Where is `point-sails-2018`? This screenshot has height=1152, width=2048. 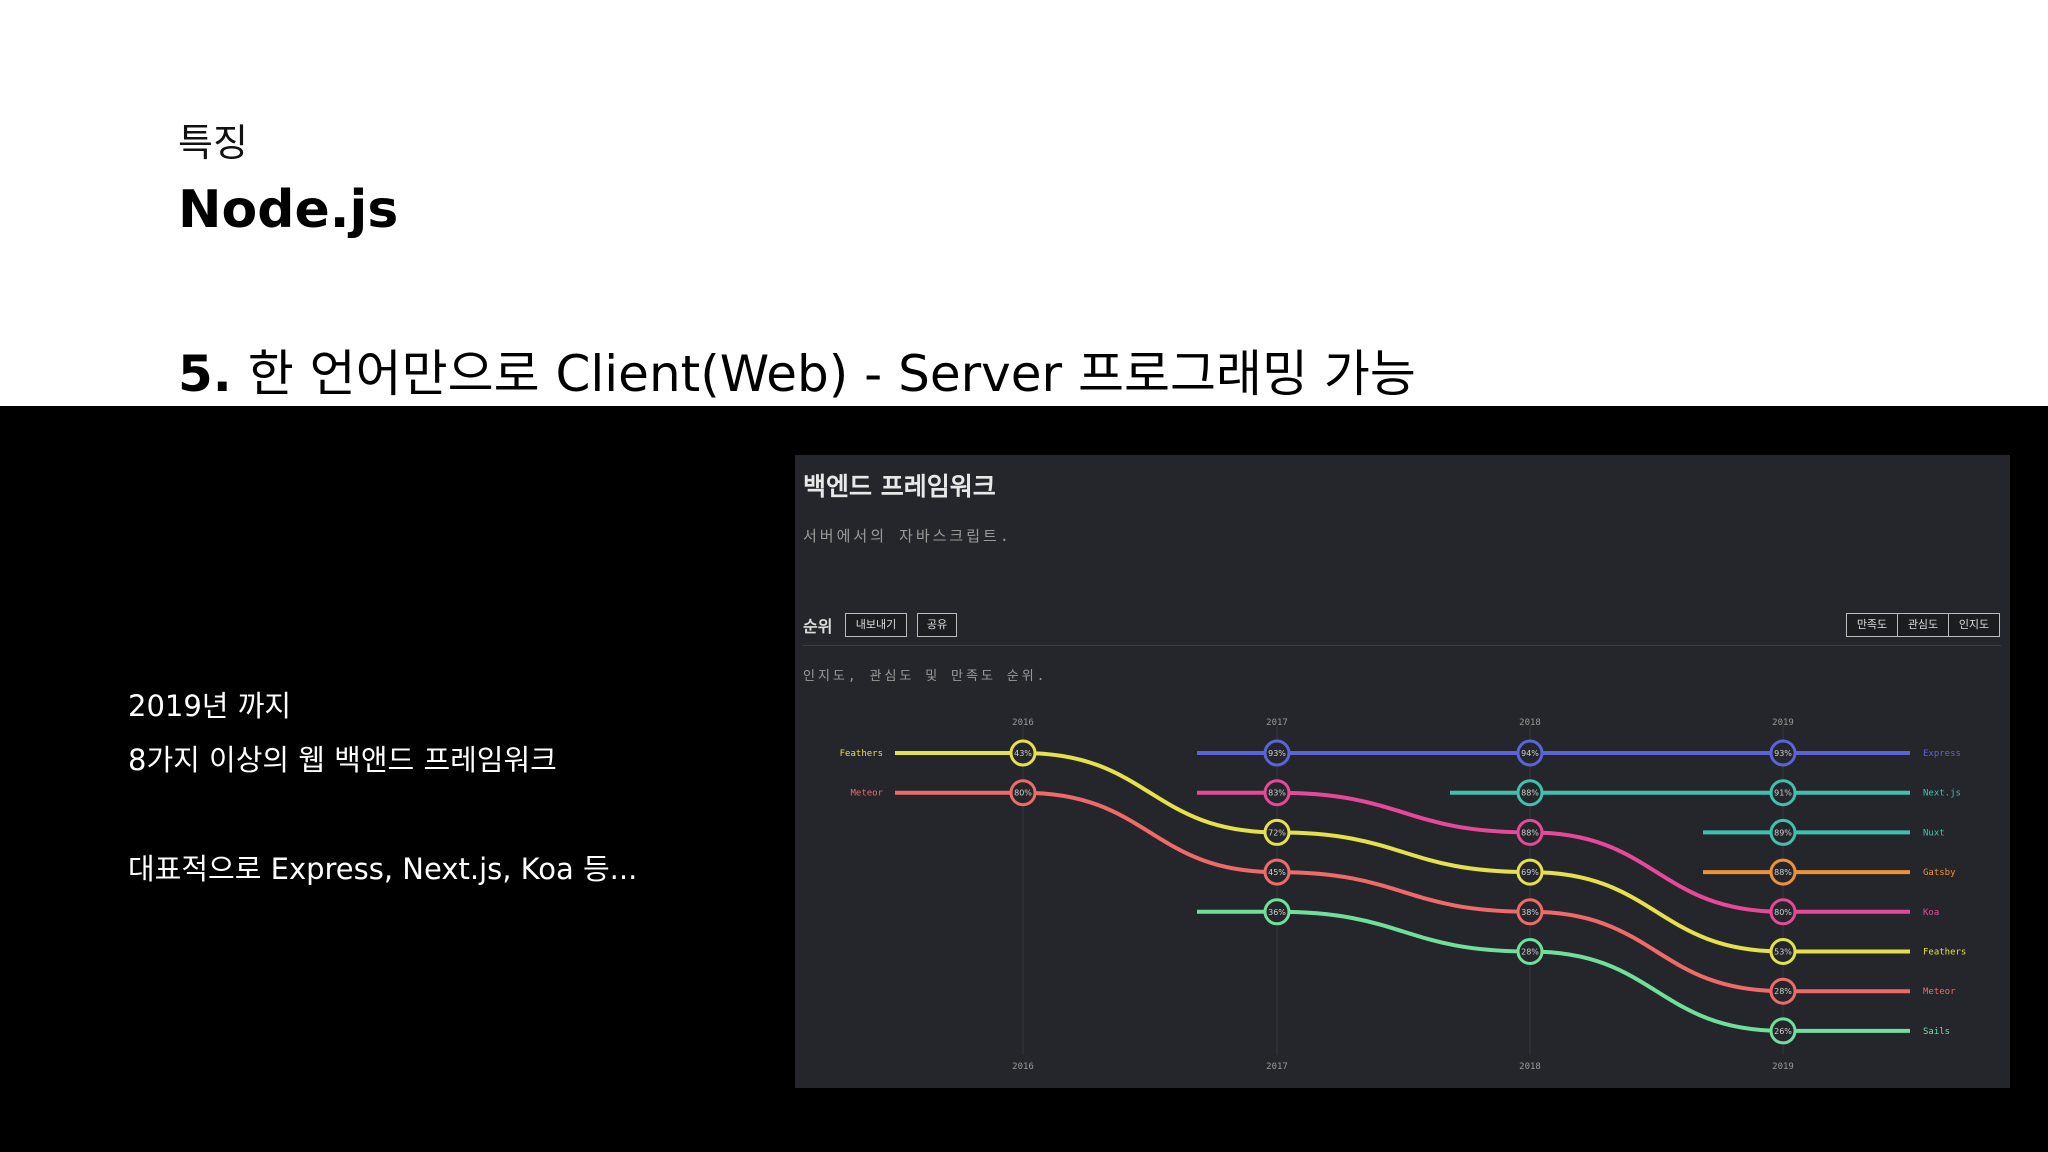
point-sails-2018 is located at coordinates (1530, 951).